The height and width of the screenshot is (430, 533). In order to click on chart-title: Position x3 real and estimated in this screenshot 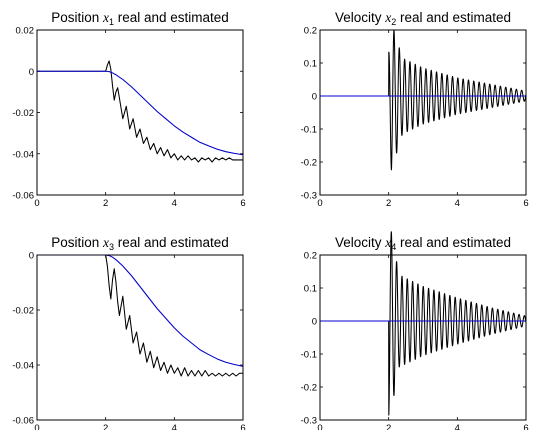, I will do `click(140, 243)`.